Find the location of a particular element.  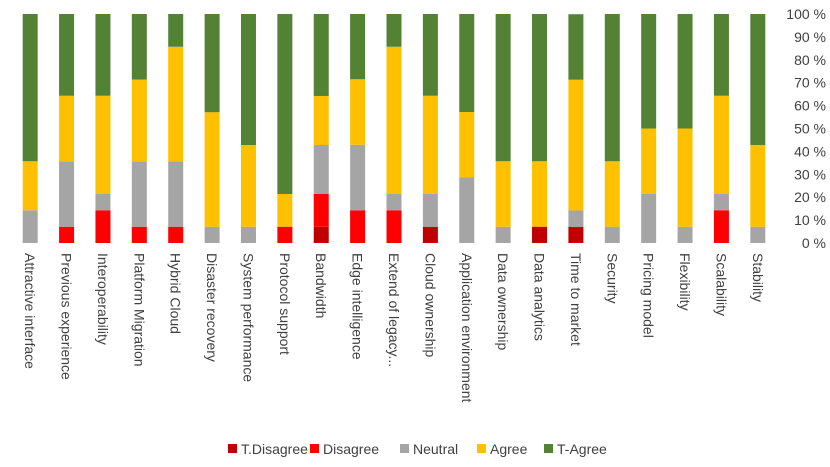

x-tick-label-platform-migration: Platform Migration is located at coordinates (139, 310).